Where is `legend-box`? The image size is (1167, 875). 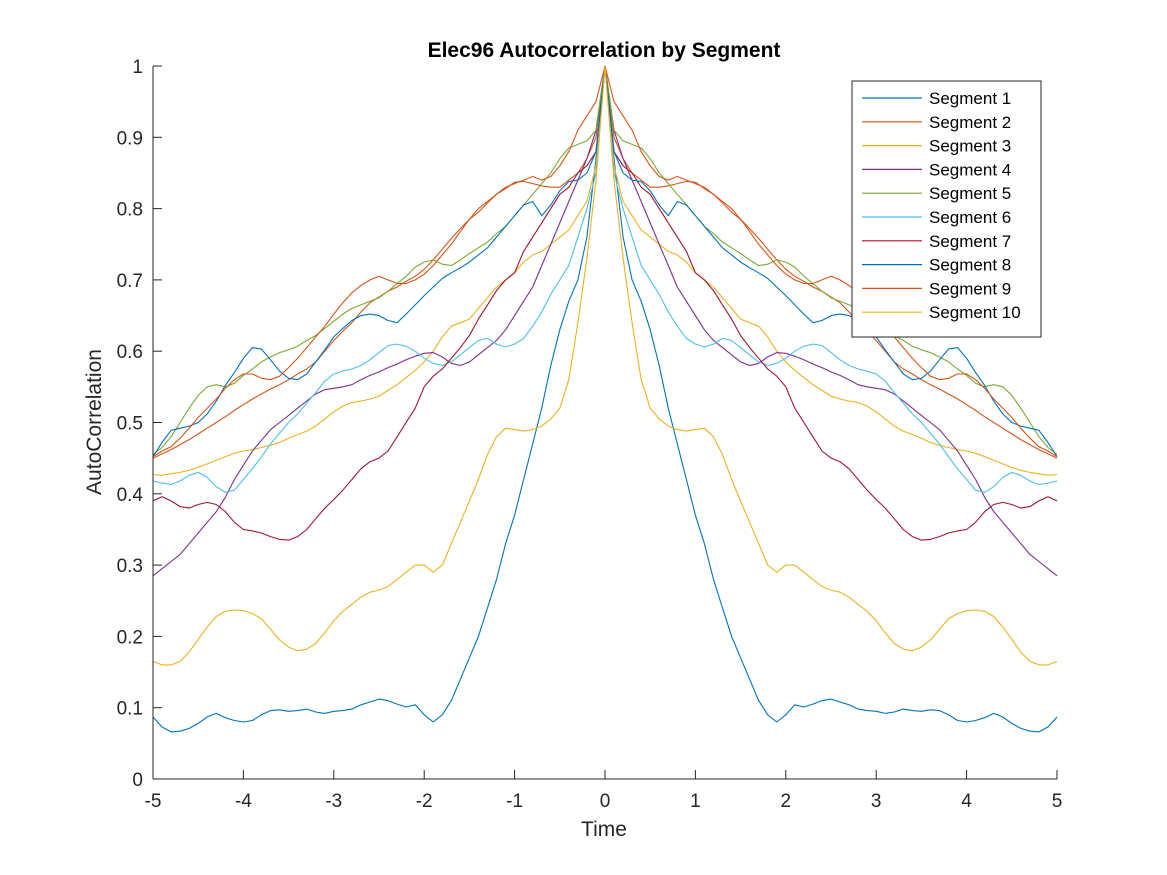
legend-box is located at coordinates (946, 209).